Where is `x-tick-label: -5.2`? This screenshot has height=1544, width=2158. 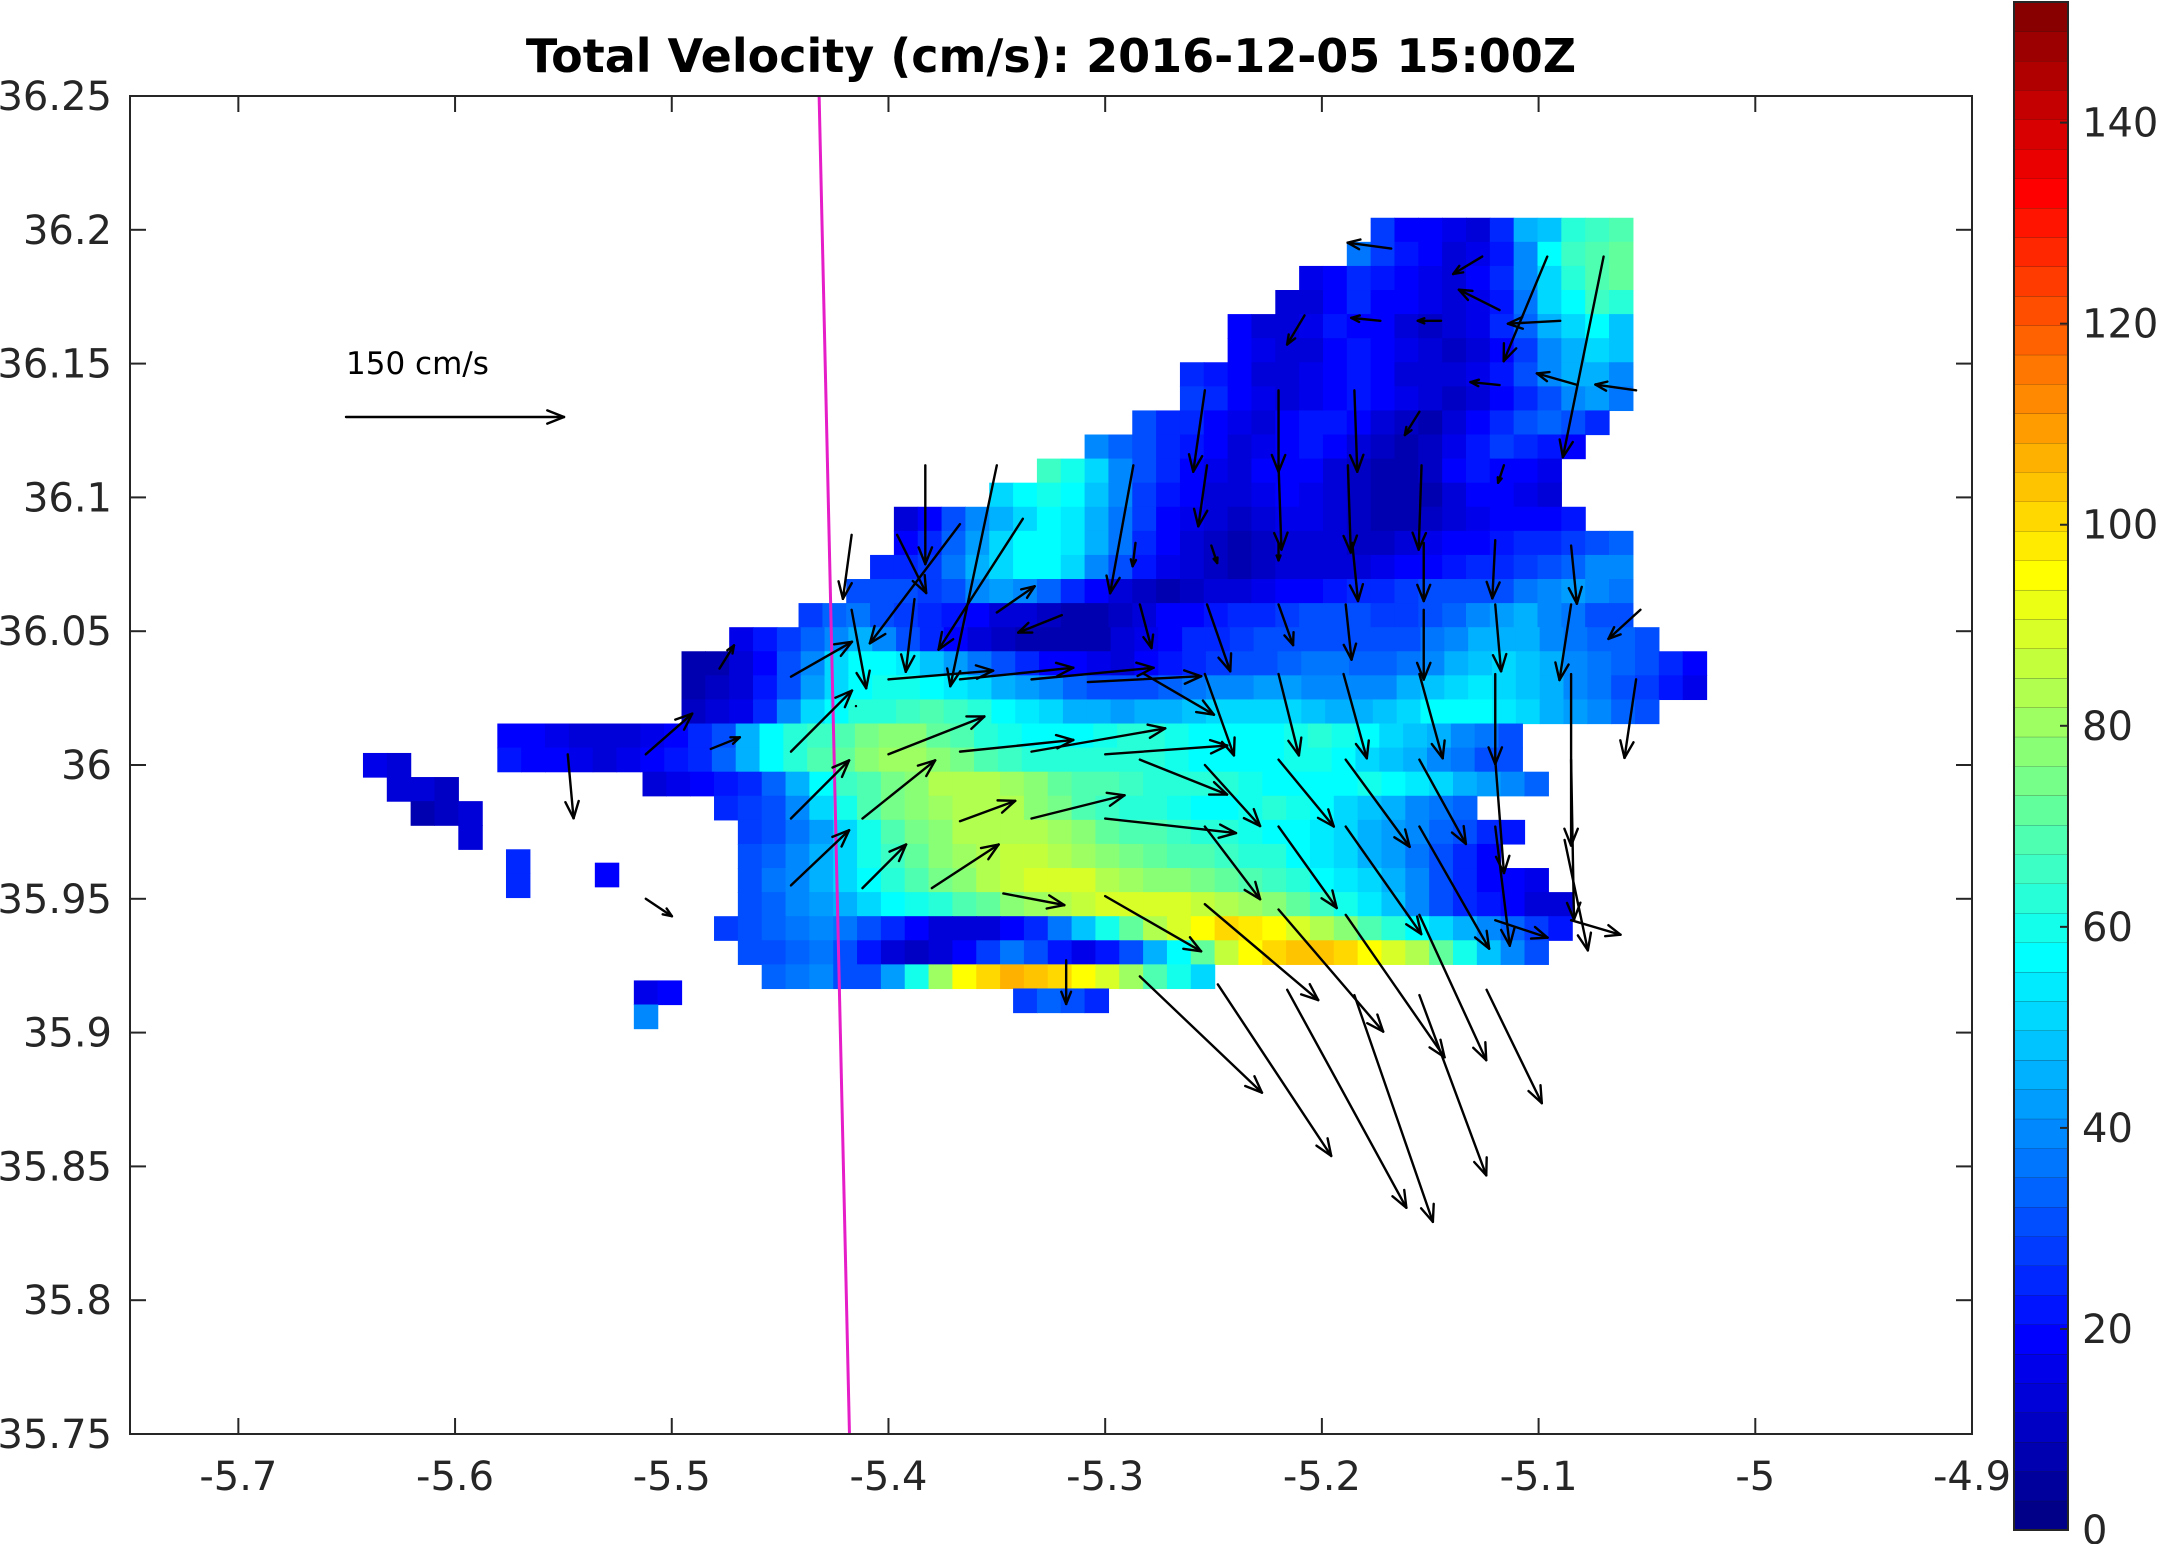
x-tick-label: -5.2 is located at coordinates (1322, 1477).